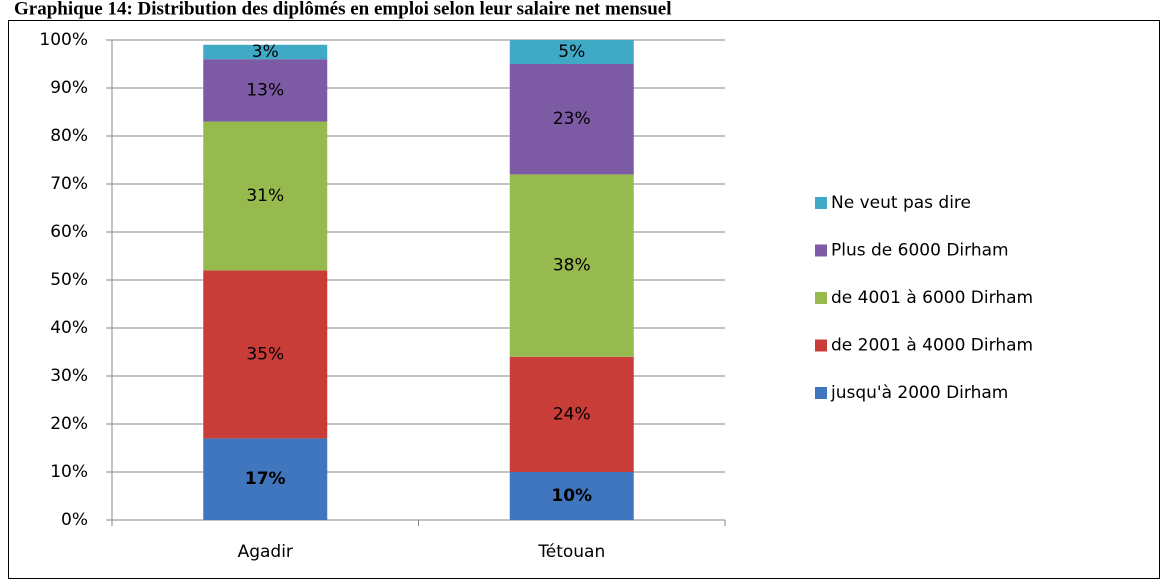 The height and width of the screenshot is (579, 1168). Describe the element at coordinates (571, 552) in the screenshot. I see `x-tick-label: Tétouan` at that location.